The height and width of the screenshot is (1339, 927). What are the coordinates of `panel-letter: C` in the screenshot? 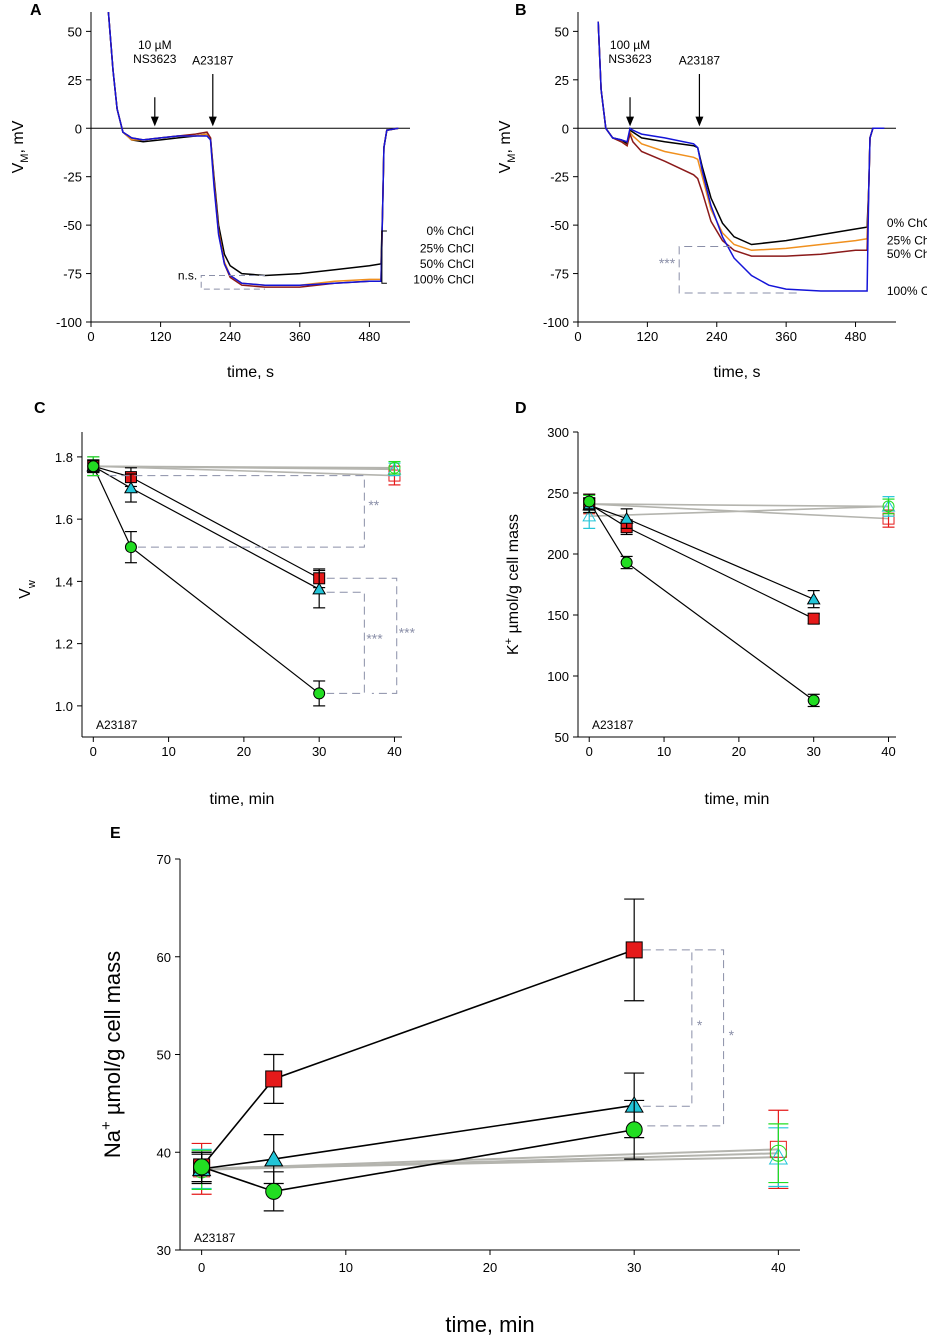 It's located at (40, 408).